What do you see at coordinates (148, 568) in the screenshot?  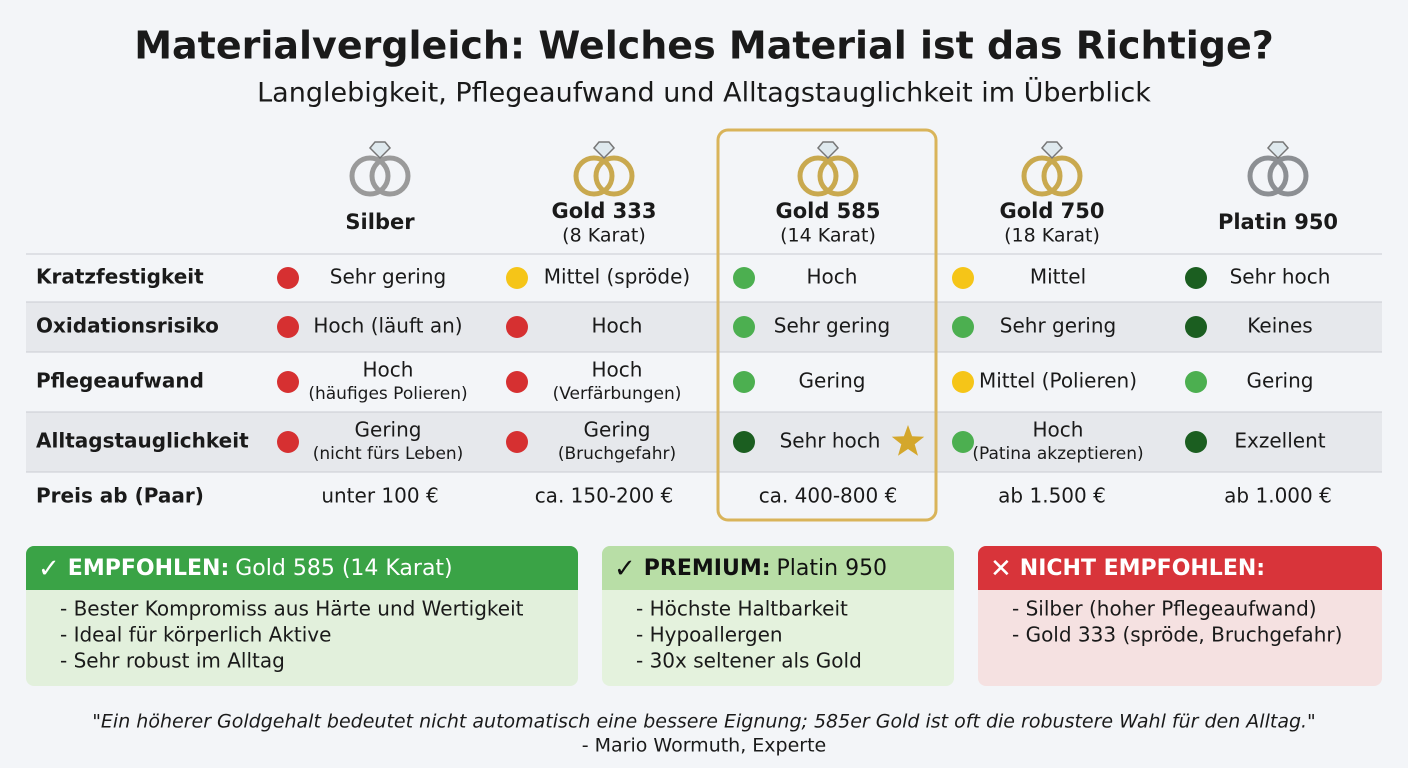 I see `box-label: EMPFOHLEN:` at bounding box center [148, 568].